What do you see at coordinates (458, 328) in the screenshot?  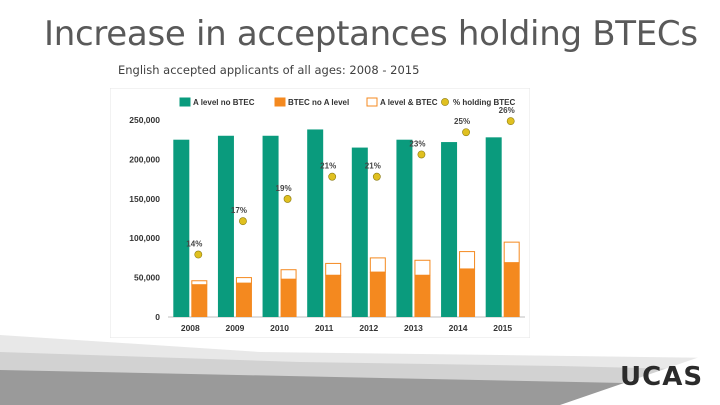 I see `x-tick-label: 2014` at bounding box center [458, 328].